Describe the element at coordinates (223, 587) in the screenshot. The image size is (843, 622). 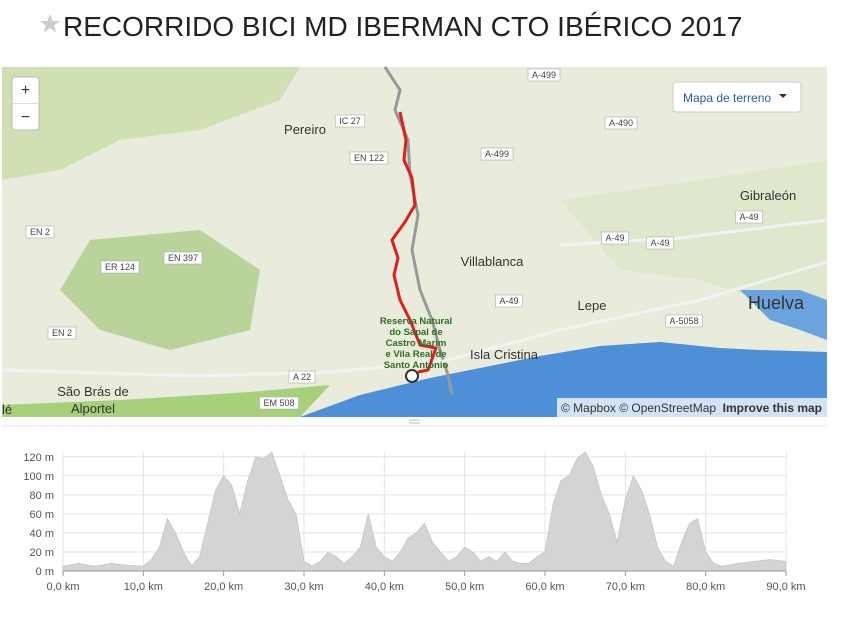
I see `x-tick-label: 20,0 km` at that location.